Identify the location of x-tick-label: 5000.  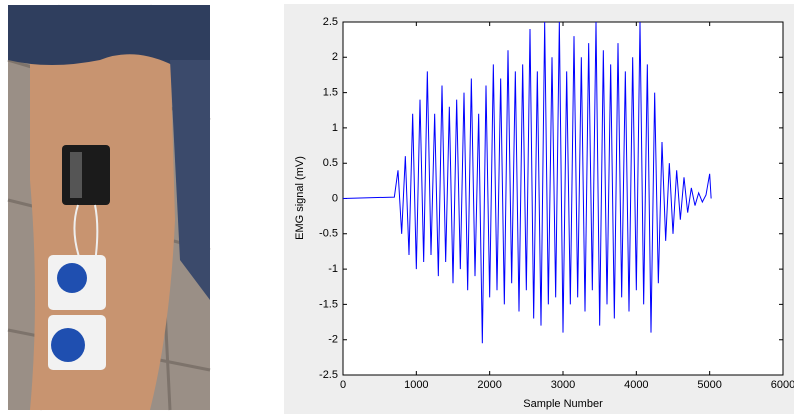
(709, 385).